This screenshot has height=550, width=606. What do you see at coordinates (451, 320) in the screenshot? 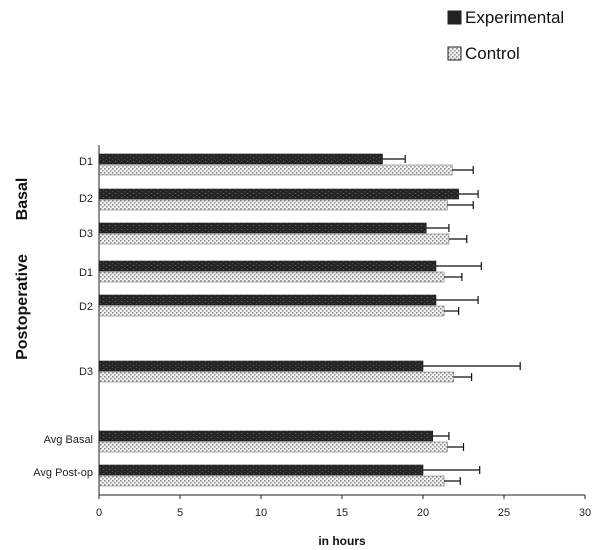
I see `error-bars` at bounding box center [451, 320].